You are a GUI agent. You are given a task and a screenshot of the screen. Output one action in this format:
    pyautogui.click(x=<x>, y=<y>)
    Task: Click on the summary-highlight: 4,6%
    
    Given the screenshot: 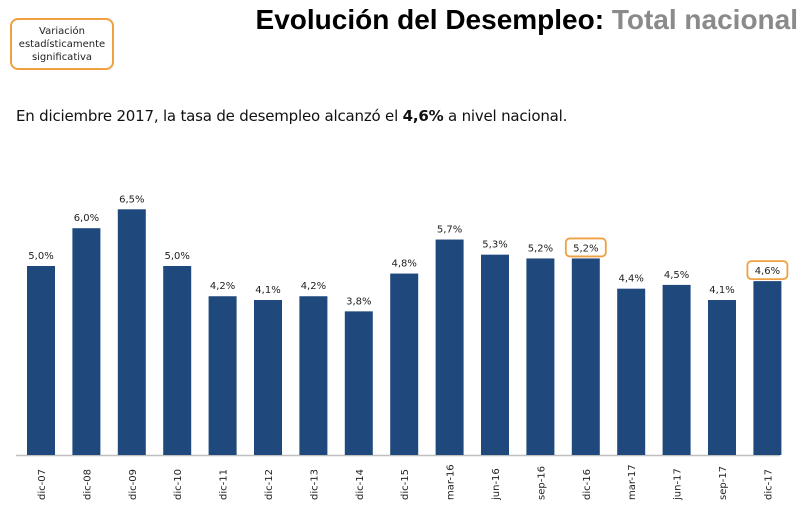 What is the action you would take?
    pyautogui.click(x=423, y=116)
    